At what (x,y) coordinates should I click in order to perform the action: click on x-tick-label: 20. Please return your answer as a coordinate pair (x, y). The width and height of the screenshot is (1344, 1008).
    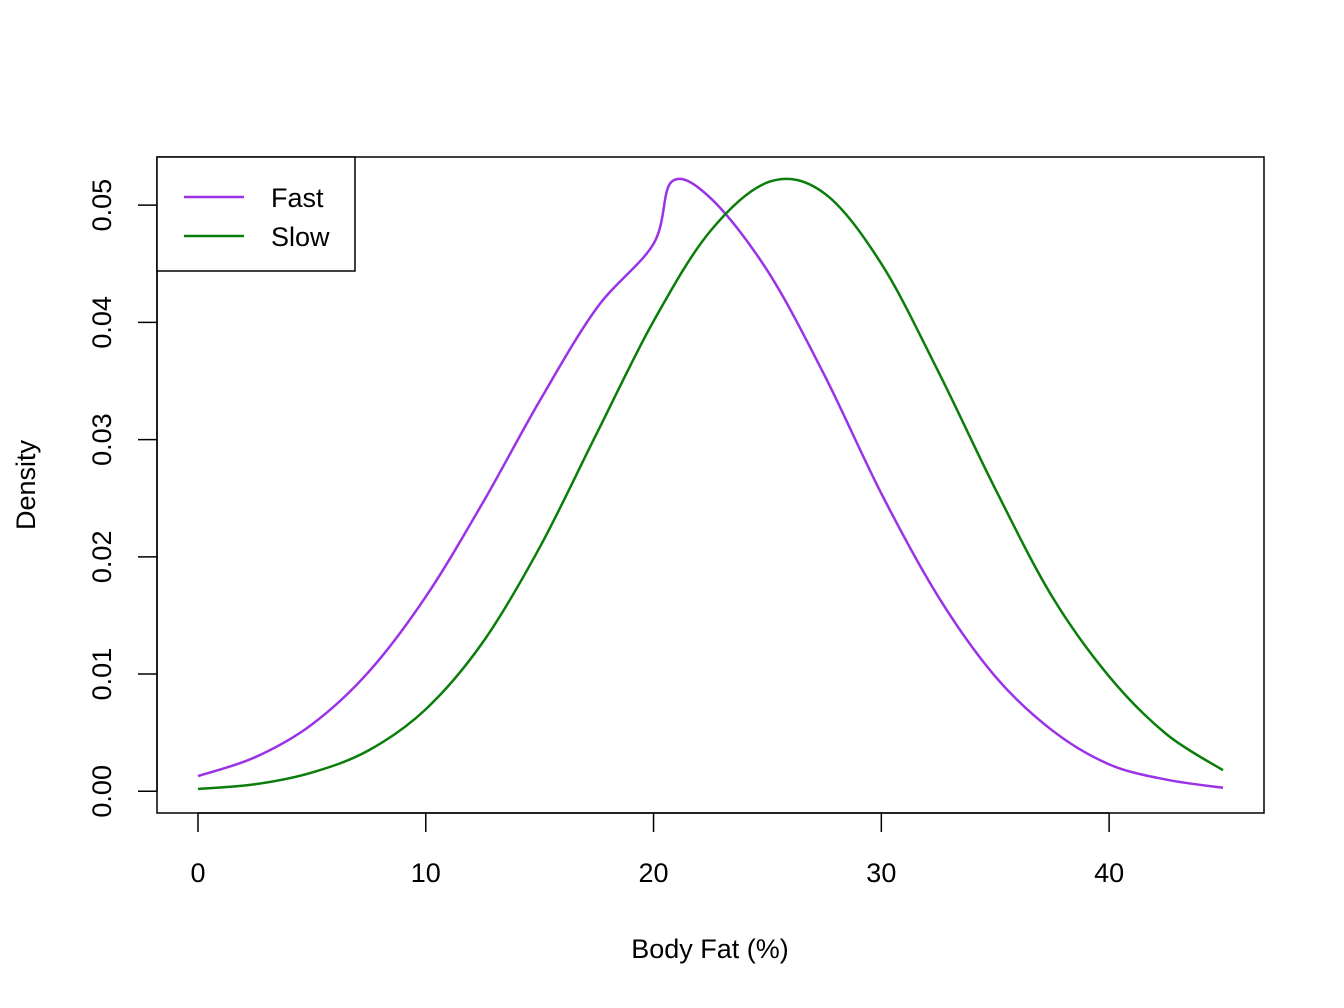
    Looking at the image, I should click on (654, 873).